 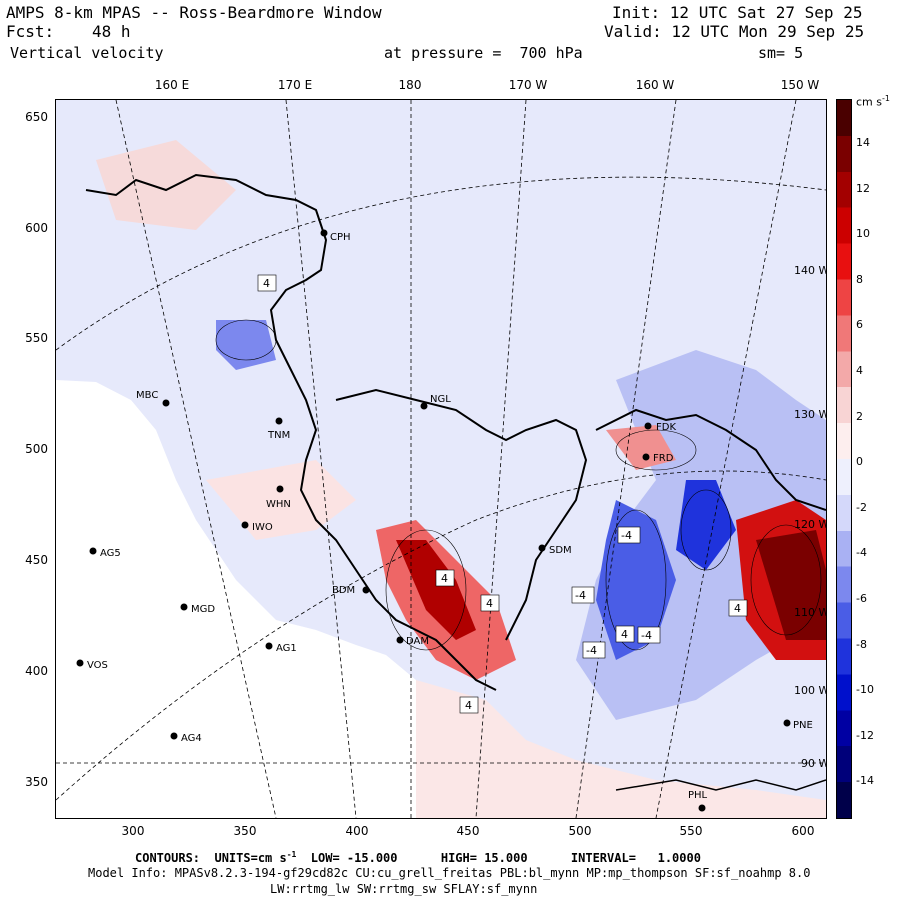 What do you see at coordinates (861, 598) in the screenshot?
I see `colorbar-tick-label: -6` at bounding box center [861, 598].